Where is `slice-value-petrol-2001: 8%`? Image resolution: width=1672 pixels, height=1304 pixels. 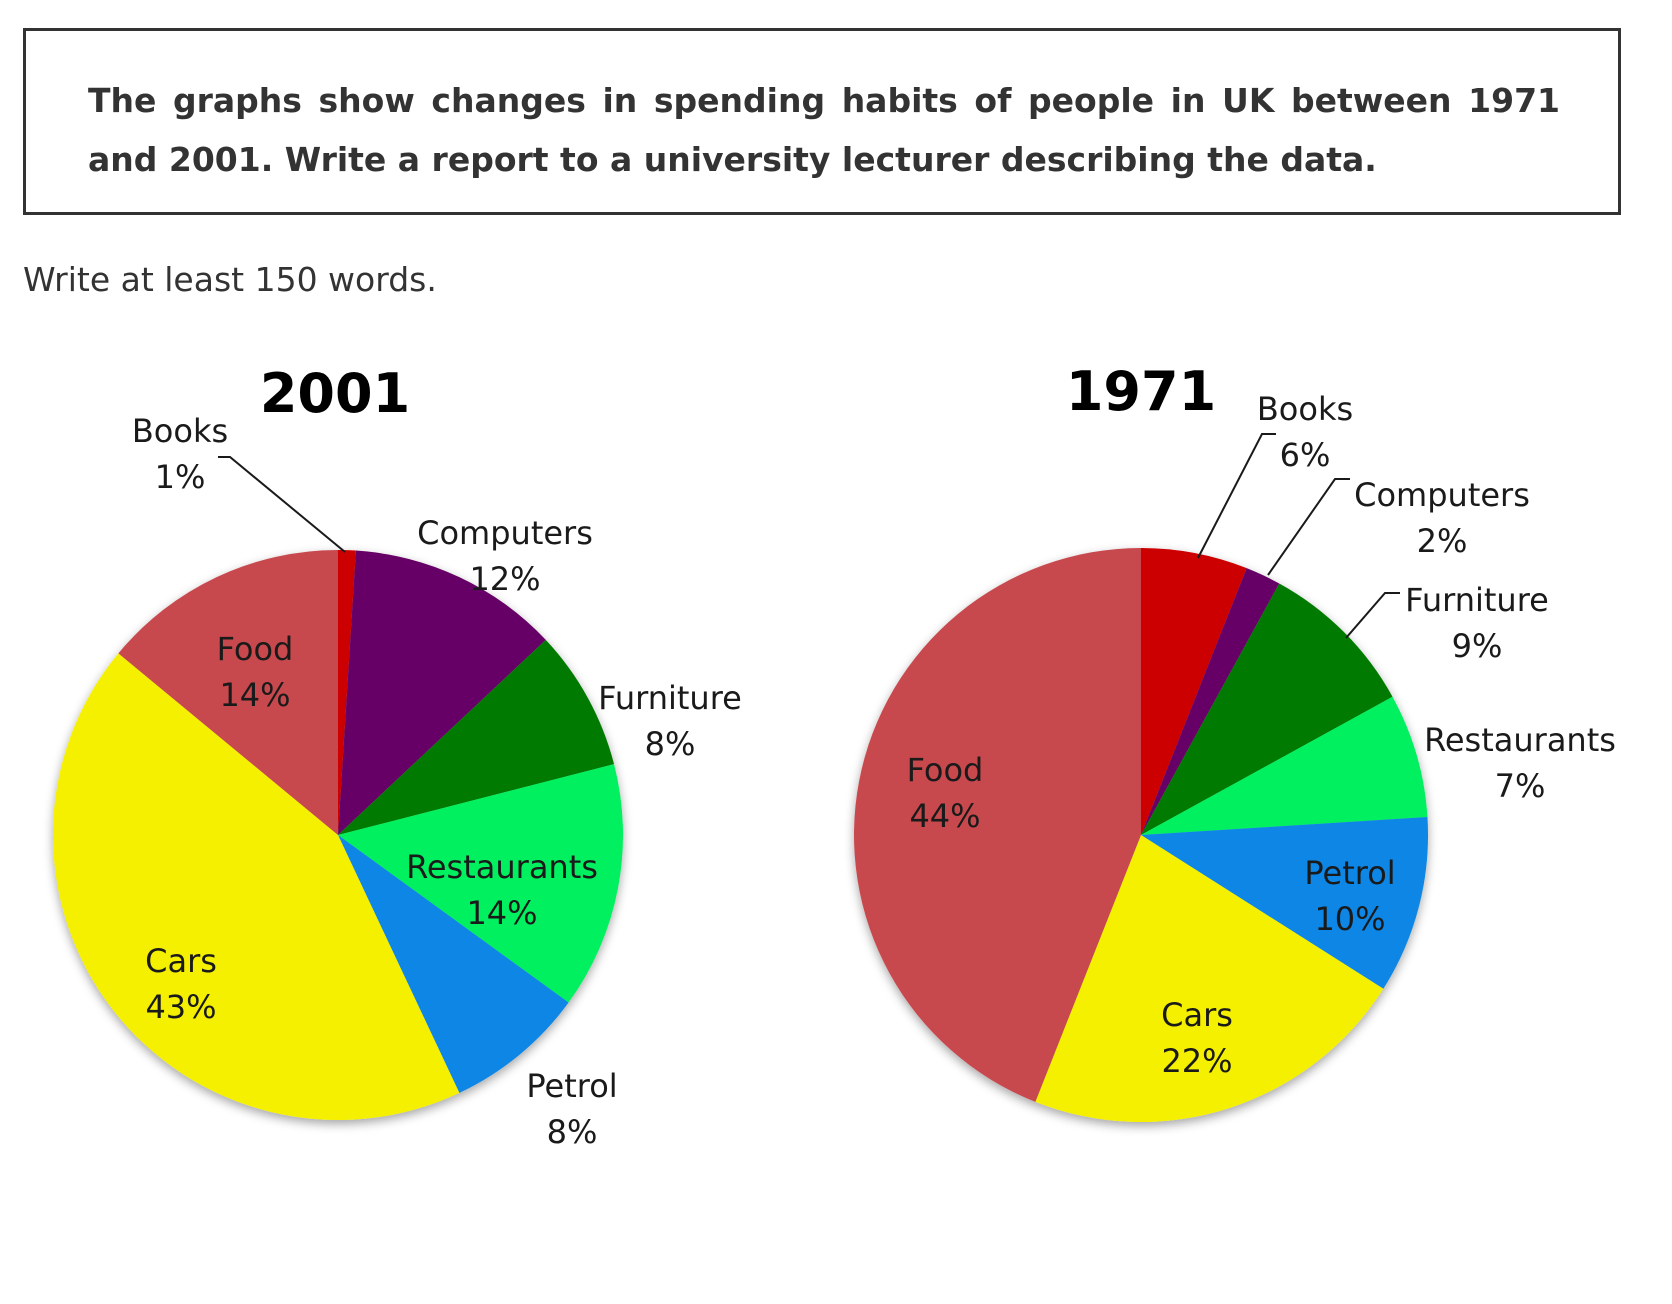
slice-value-petrol-2001: 8% is located at coordinates (572, 1132).